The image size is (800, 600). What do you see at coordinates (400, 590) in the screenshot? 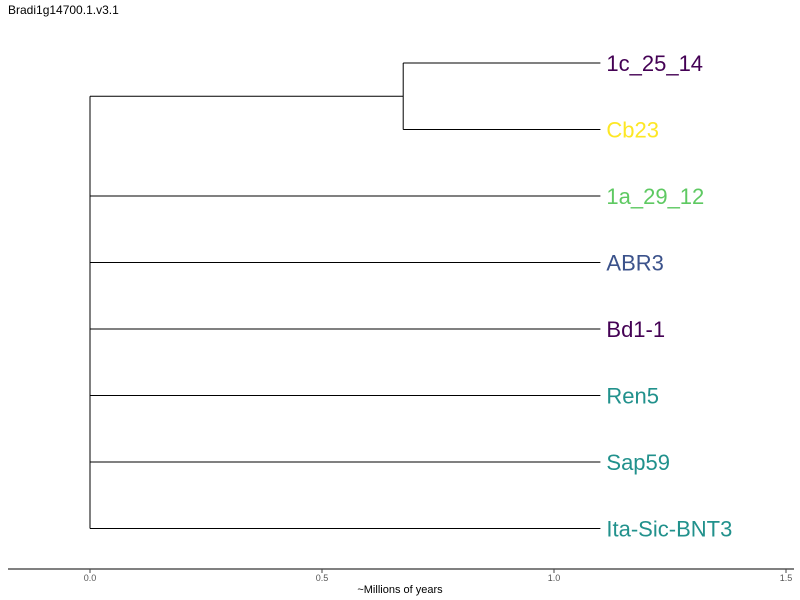
I see `axis-title: ~Millions of years` at bounding box center [400, 590].